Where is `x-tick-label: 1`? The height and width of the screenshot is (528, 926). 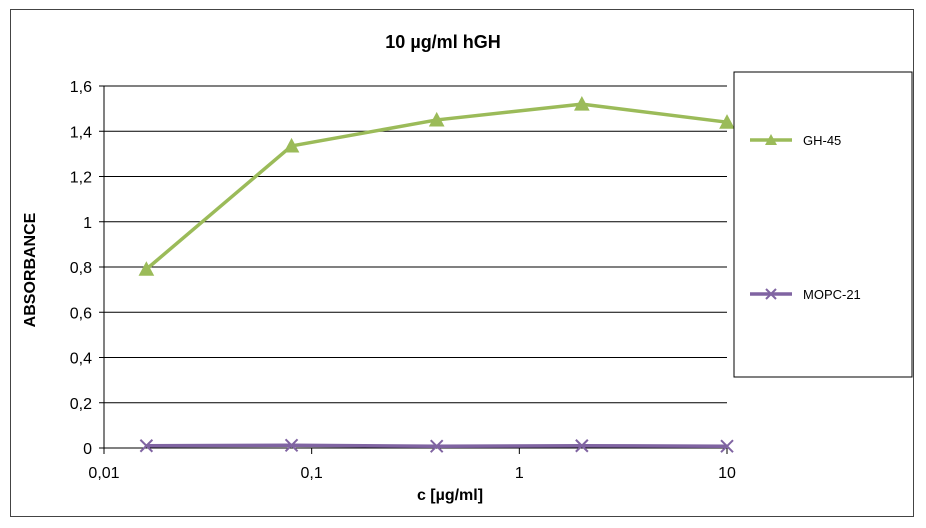 x-tick-label: 1 is located at coordinates (519, 473).